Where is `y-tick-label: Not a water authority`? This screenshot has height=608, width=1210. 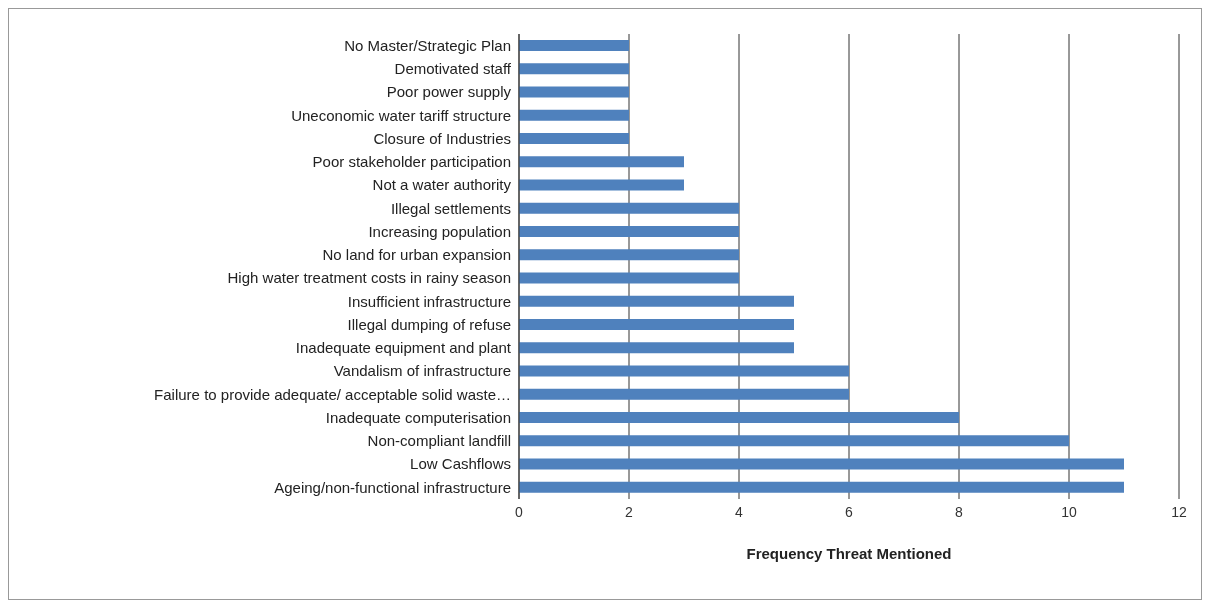 y-tick-label: Not a water authority is located at coordinates (442, 185).